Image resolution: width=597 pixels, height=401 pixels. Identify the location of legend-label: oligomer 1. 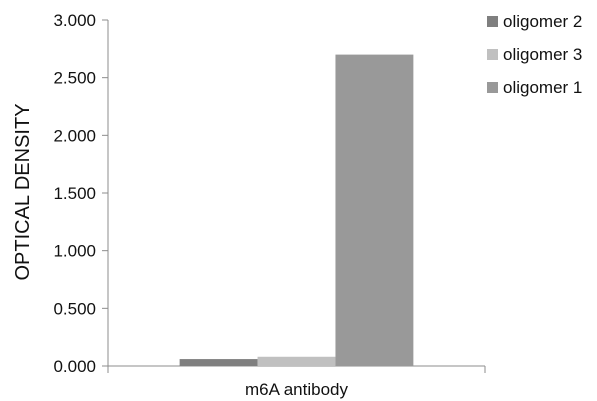
(542, 87).